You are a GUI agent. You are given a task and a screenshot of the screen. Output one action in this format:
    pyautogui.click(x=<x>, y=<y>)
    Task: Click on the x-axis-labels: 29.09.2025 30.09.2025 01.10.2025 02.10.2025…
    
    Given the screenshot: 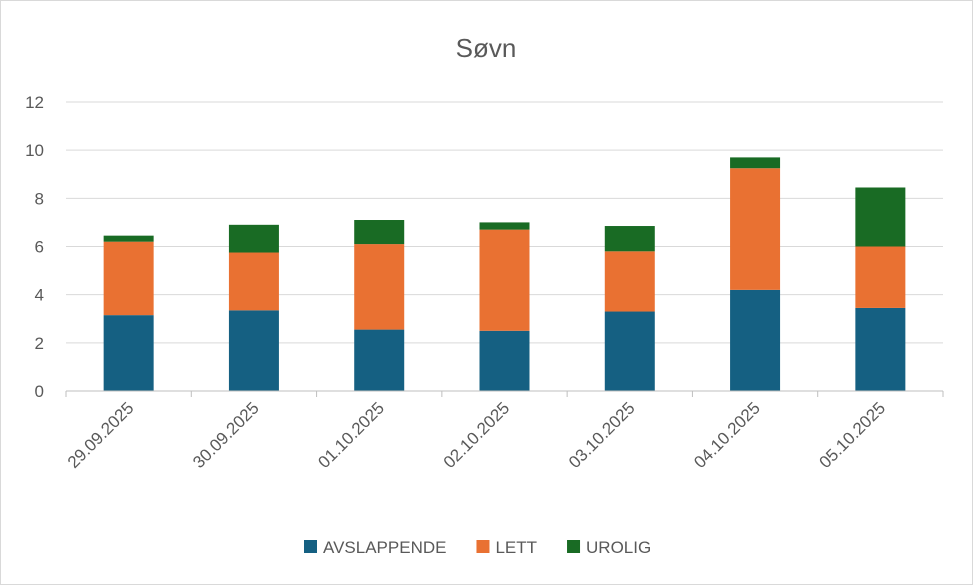 What is the action you would take?
    pyautogui.click(x=476, y=435)
    